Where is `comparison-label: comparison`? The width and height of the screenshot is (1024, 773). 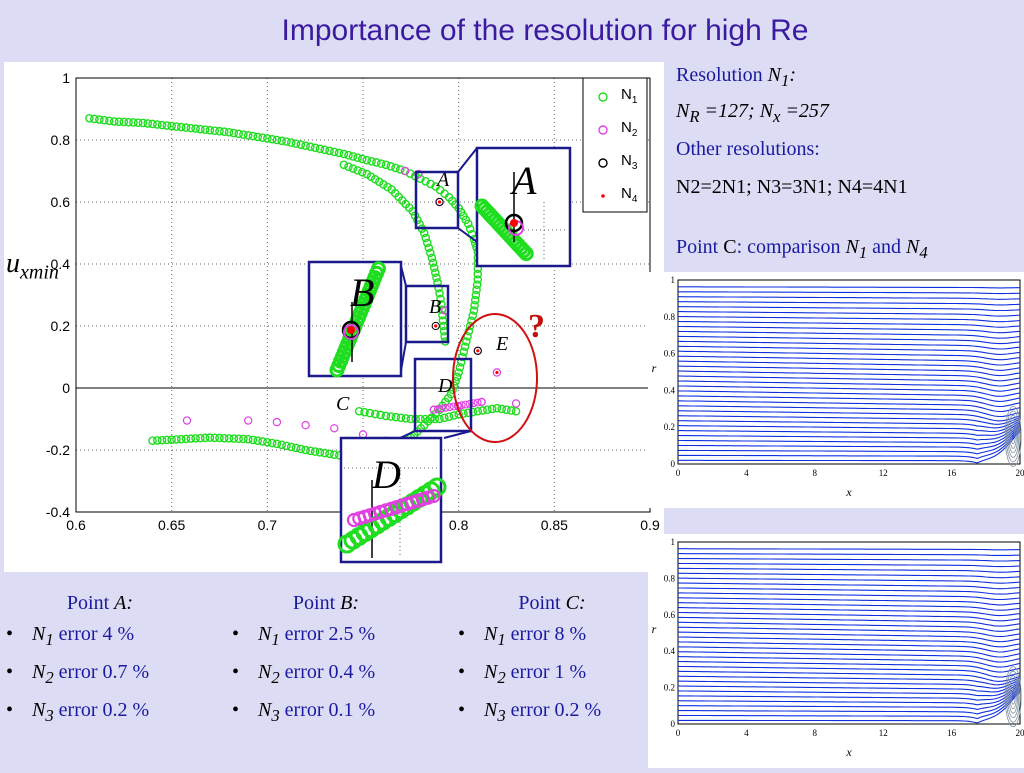 comparison-label: comparison is located at coordinates (793, 247).